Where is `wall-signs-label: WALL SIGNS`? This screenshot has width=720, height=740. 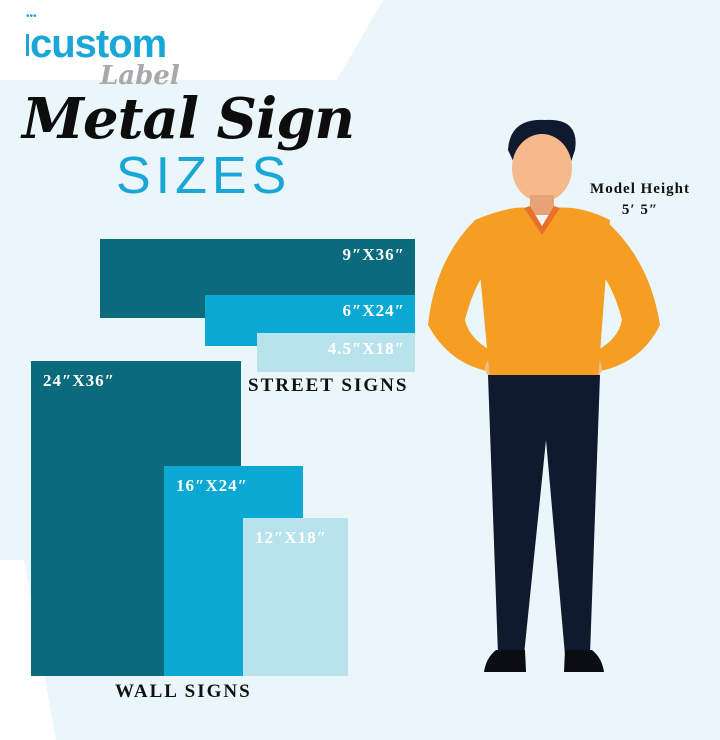 wall-signs-label: WALL SIGNS is located at coordinates (183, 691).